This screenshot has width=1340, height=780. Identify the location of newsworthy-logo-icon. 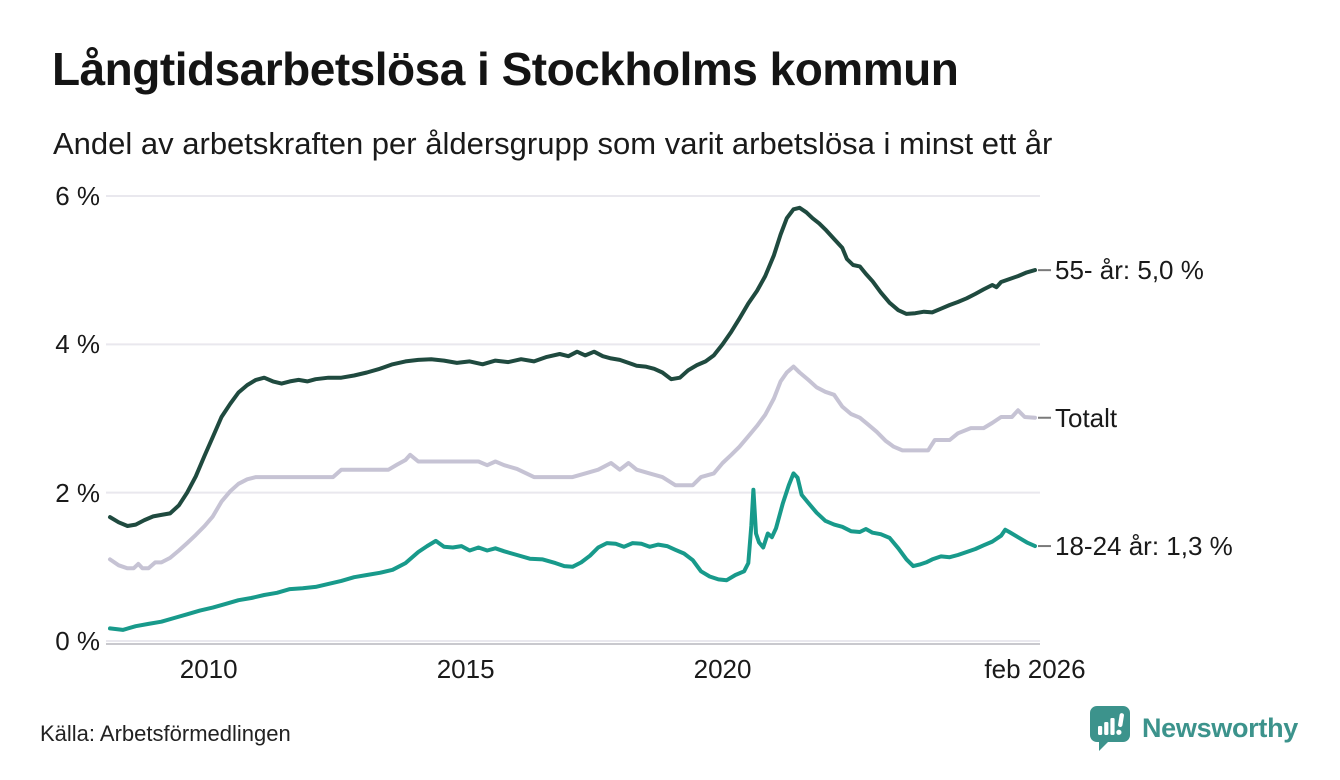
(1109, 728).